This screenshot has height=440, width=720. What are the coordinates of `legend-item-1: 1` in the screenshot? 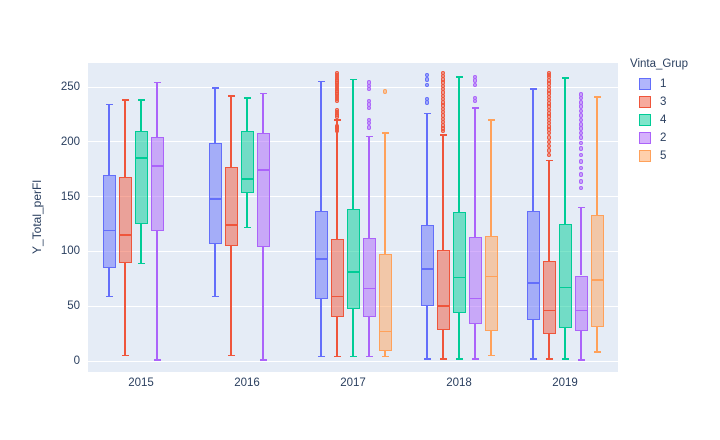 It's located at (659, 84).